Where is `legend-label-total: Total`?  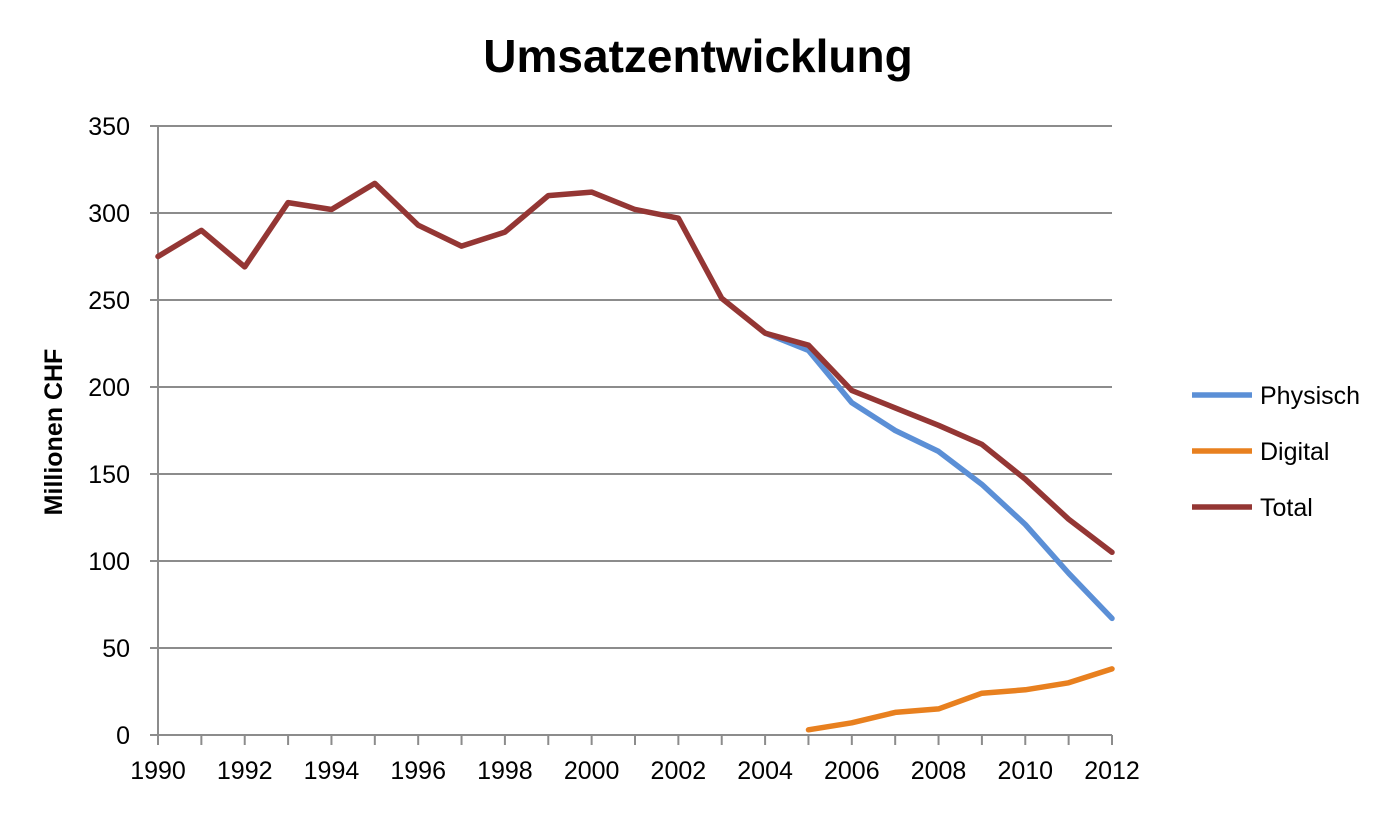 legend-label-total: Total is located at coordinates (1286, 508).